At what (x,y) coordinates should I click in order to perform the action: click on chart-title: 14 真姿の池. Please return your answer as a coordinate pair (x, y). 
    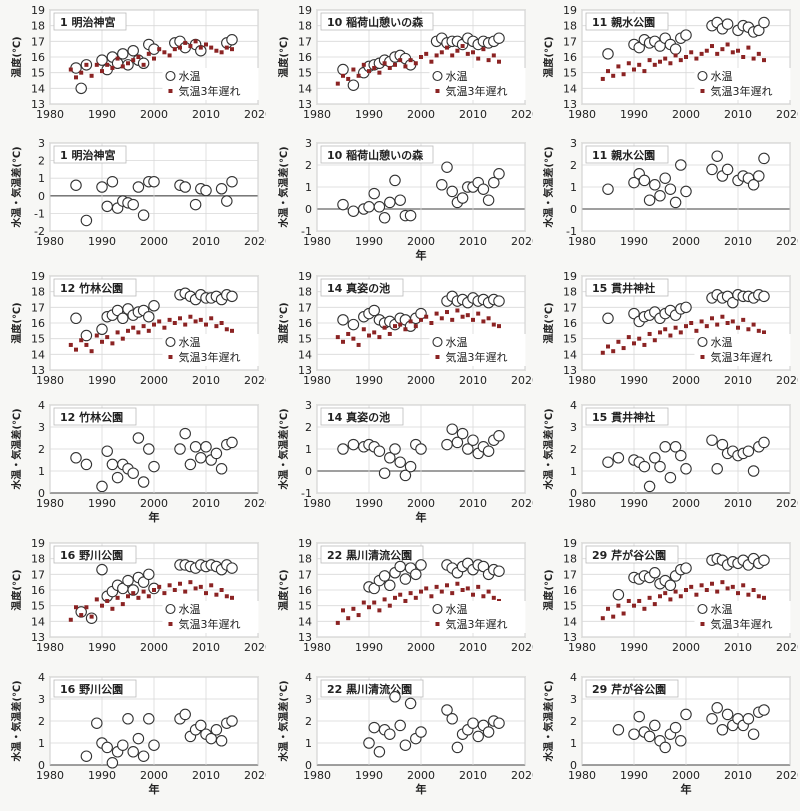
    Looking at the image, I should click on (358, 288).